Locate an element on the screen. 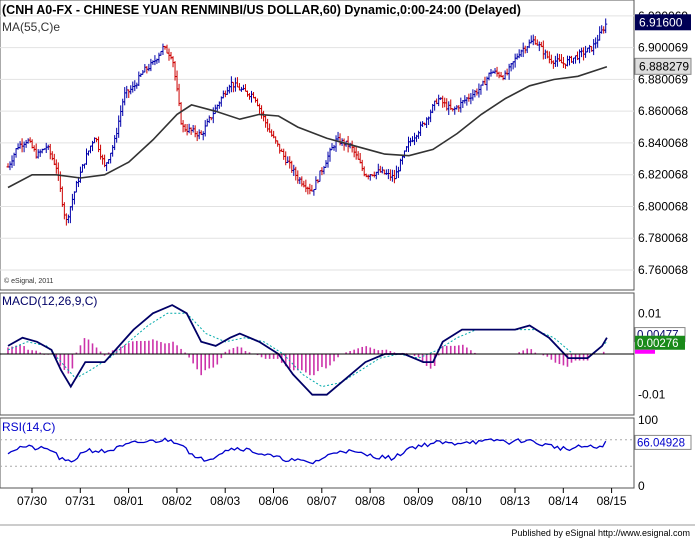 The height and width of the screenshot is (545, 695). date-tick-label: 08/03 is located at coordinates (225, 501).